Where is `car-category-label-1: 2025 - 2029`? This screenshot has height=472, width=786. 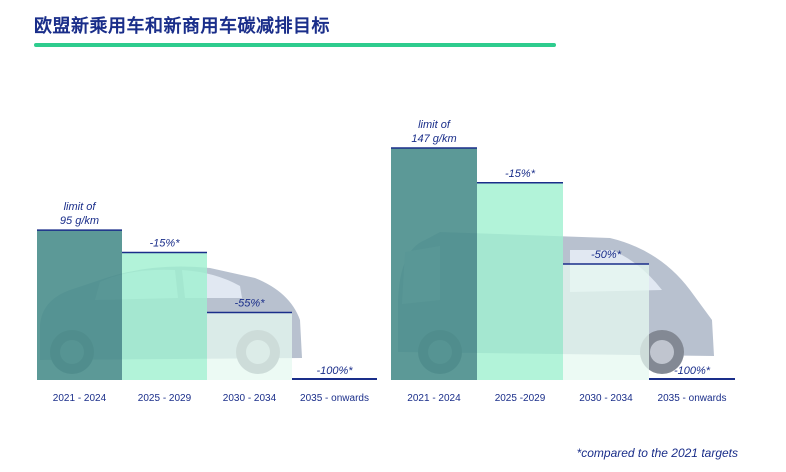 car-category-label-1: 2025 - 2029 is located at coordinates (165, 398).